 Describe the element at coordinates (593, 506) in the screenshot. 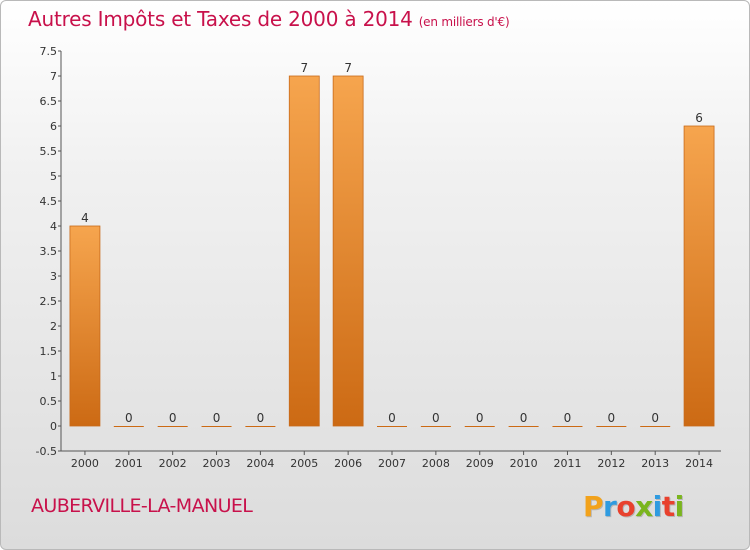

I see `logo-letter: P` at that location.